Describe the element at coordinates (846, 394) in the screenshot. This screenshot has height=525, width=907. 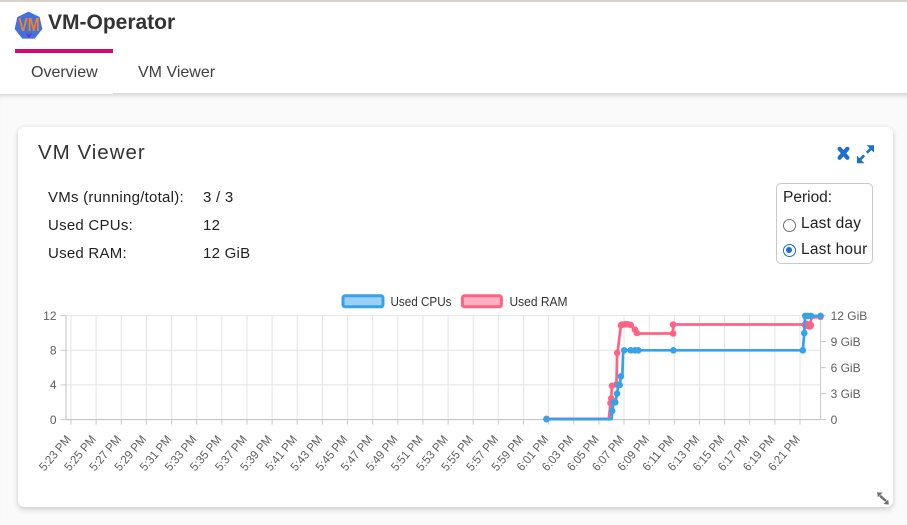
I see `svg-text: 3 GiB` at that location.